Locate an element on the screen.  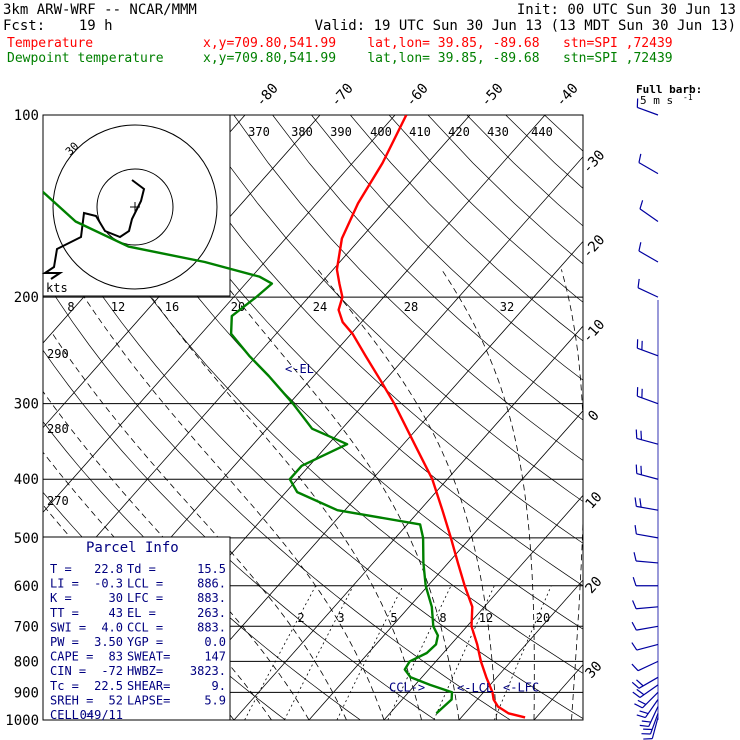
legend-dewpoint-label: Dewpoint temperature is located at coordinates (85, 58).